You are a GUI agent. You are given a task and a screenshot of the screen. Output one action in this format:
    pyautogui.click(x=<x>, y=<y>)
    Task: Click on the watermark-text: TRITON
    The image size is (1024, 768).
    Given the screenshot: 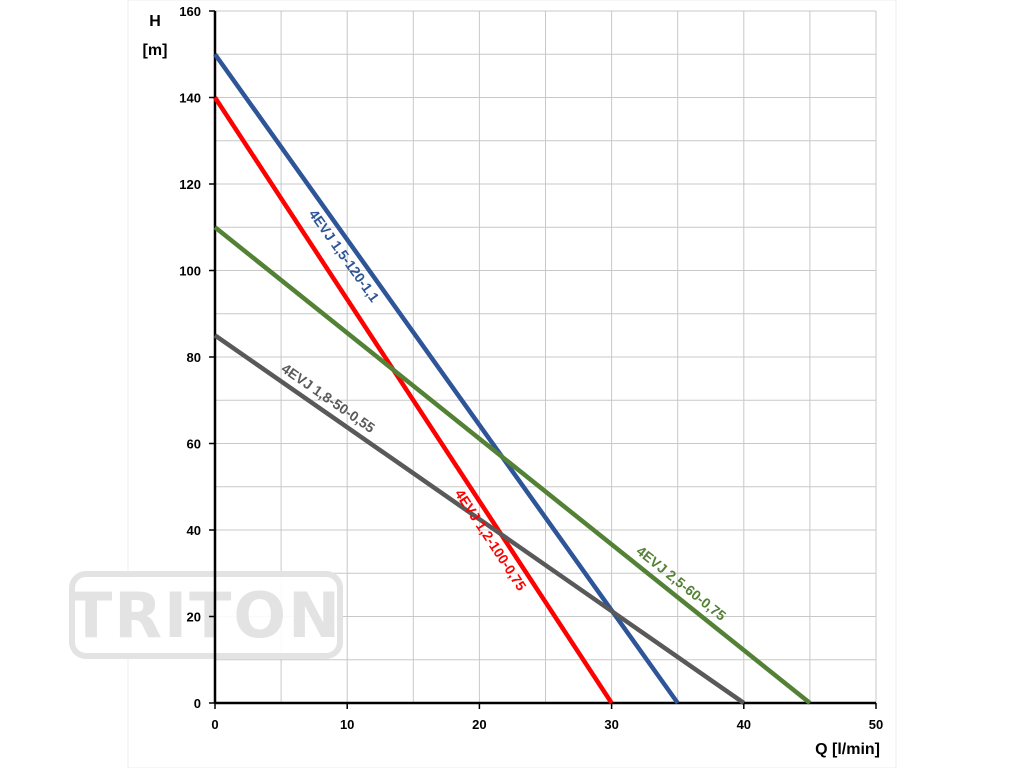 What is the action you would take?
    pyautogui.click(x=206, y=615)
    